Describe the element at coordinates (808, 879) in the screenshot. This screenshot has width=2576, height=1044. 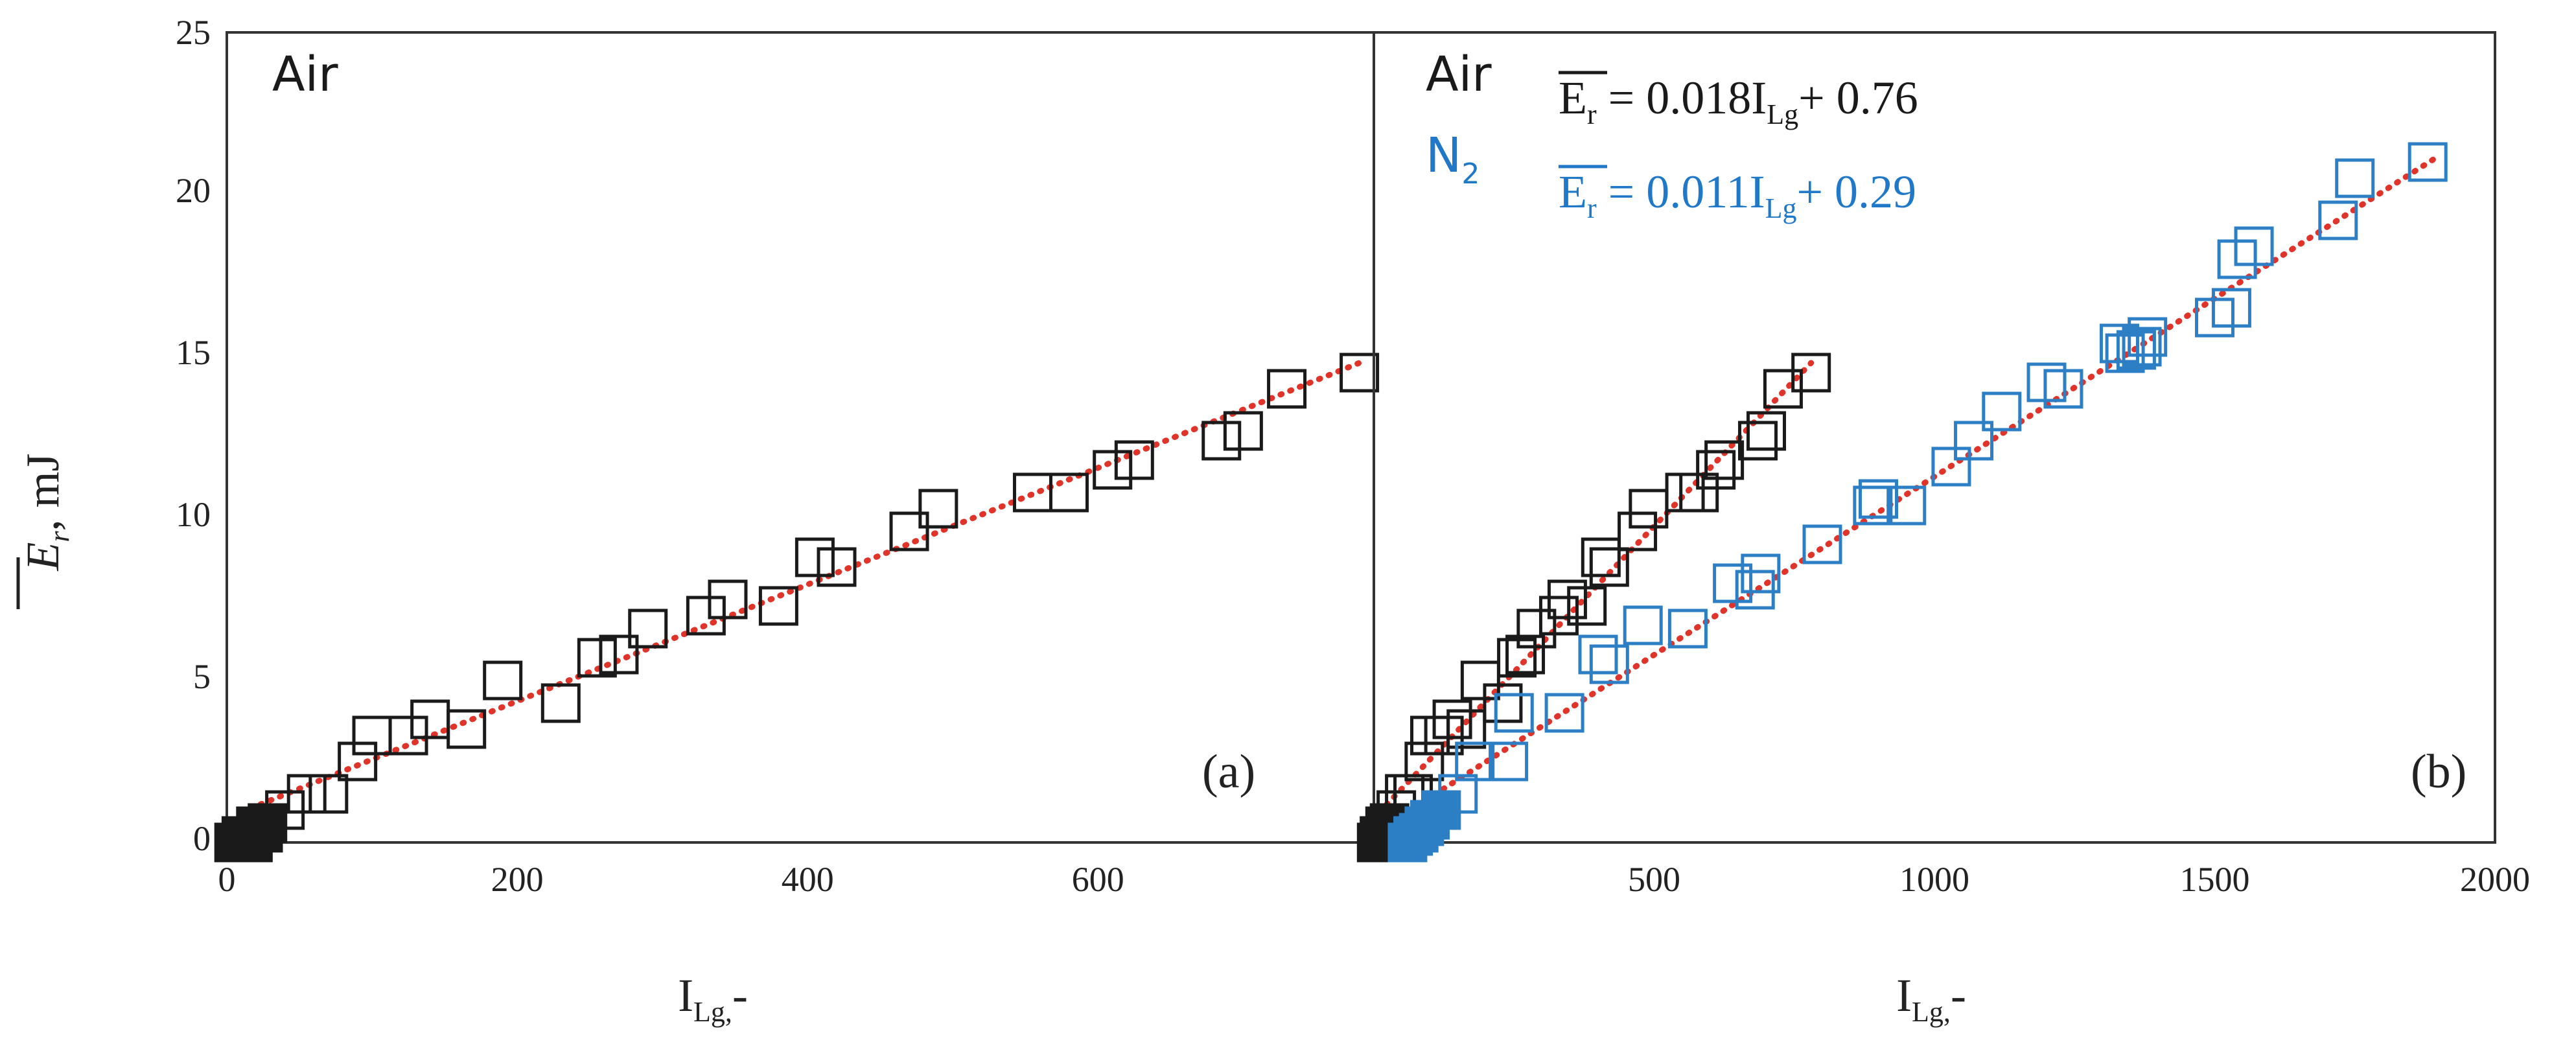
I see `x-tick-label: 400` at that location.